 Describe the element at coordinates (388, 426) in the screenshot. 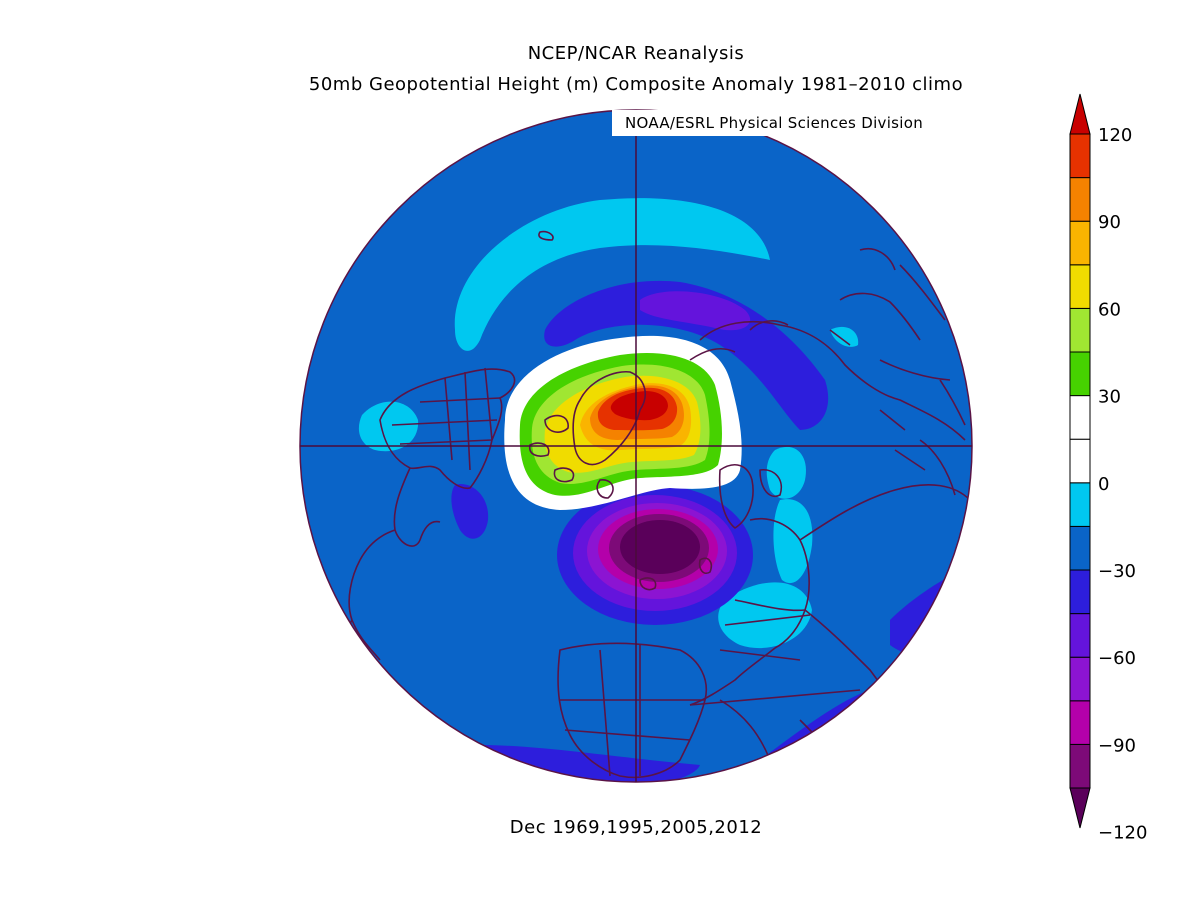

I see `cyan-arc-west` at that location.